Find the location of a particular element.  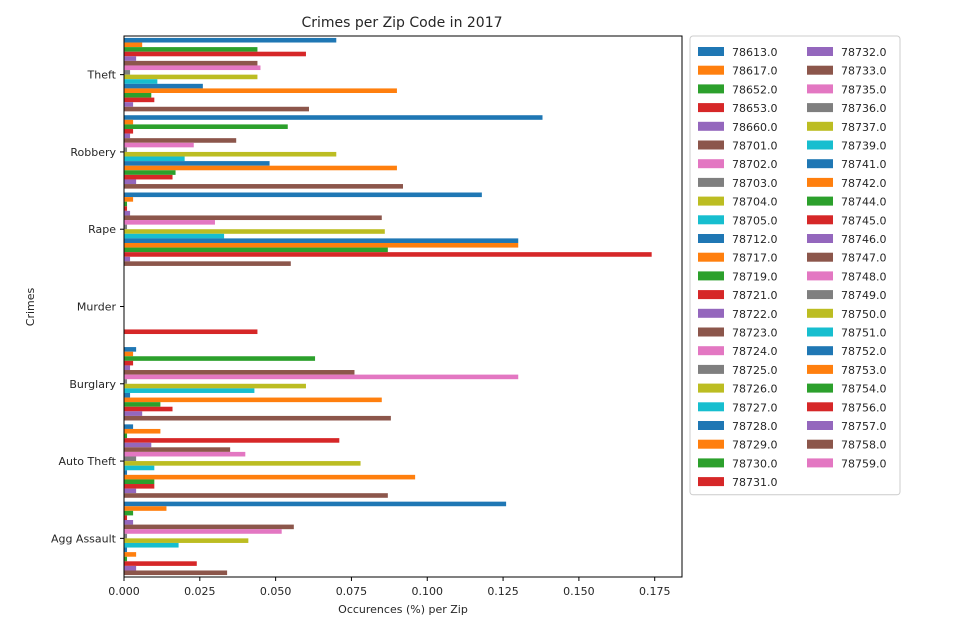

x-tick-label: 0.125 is located at coordinates (503, 591).